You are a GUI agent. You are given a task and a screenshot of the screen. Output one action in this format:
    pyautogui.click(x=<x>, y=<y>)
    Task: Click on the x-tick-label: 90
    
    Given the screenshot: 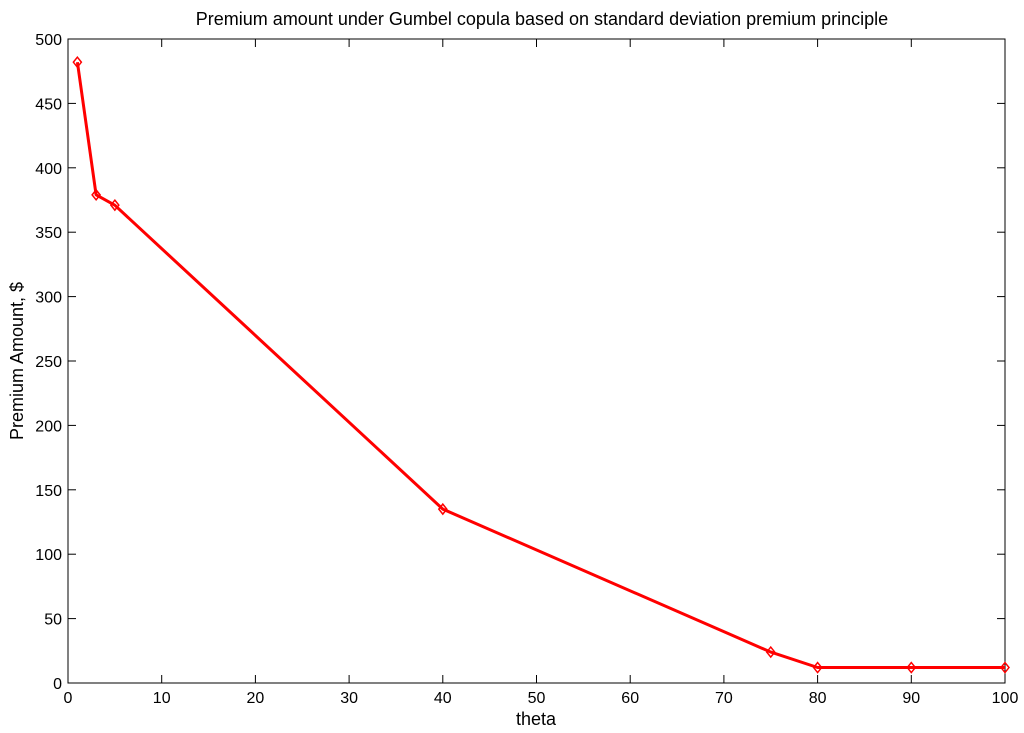 What is the action you would take?
    pyautogui.click(x=911, y=698)
    